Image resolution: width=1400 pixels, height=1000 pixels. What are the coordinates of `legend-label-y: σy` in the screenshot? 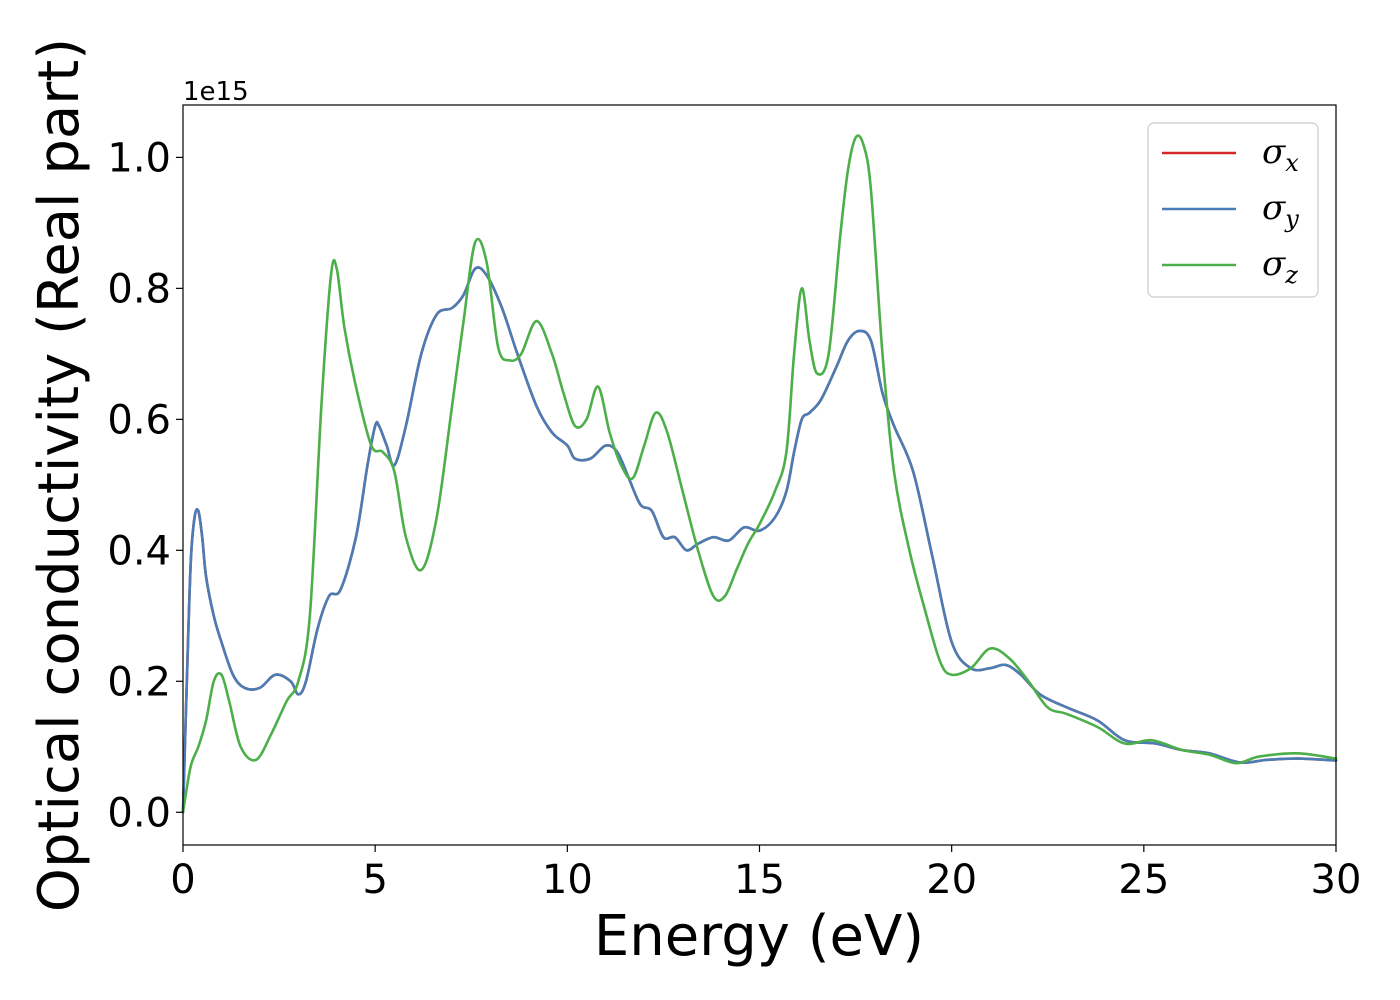 It's located at (1280, 210).